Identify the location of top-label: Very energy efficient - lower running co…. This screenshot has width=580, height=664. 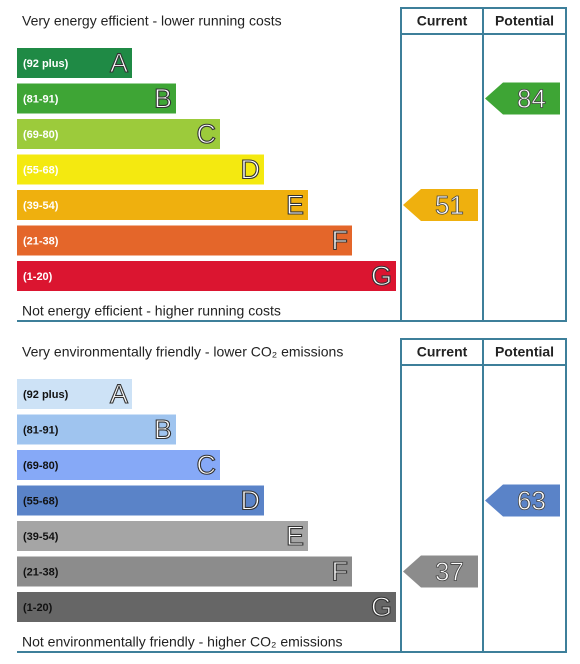
(152, 21).